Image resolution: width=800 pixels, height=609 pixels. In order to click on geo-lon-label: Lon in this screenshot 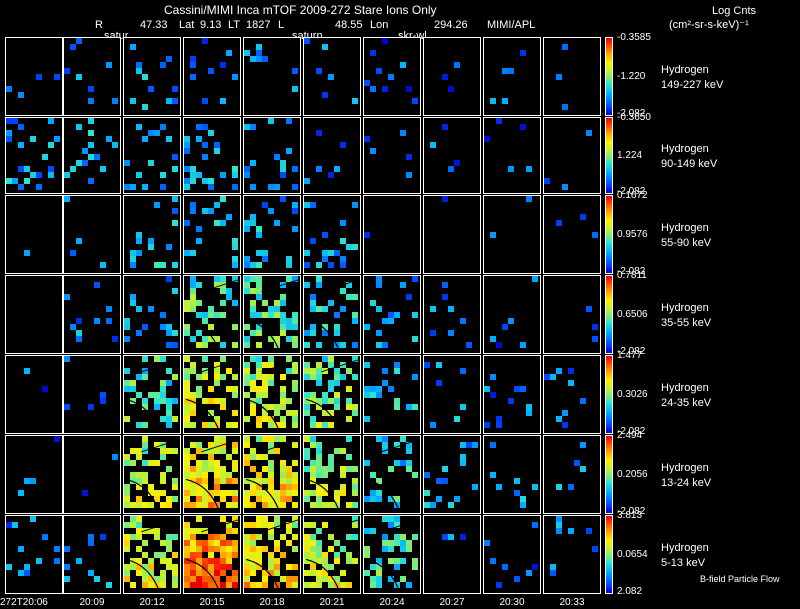, I will do `click(379, 25)`.